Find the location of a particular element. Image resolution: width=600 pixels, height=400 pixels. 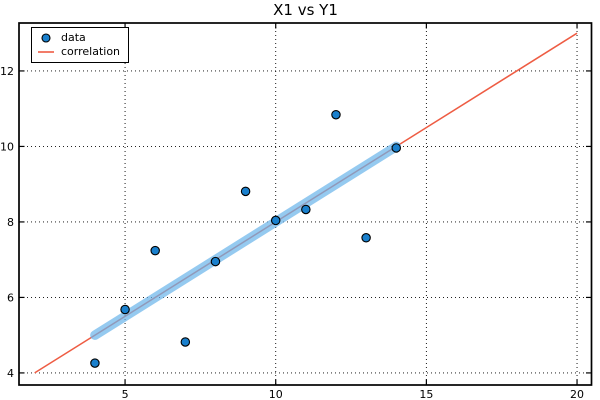

legend-label-correlation: correlation is located at coordinates (91, 51).